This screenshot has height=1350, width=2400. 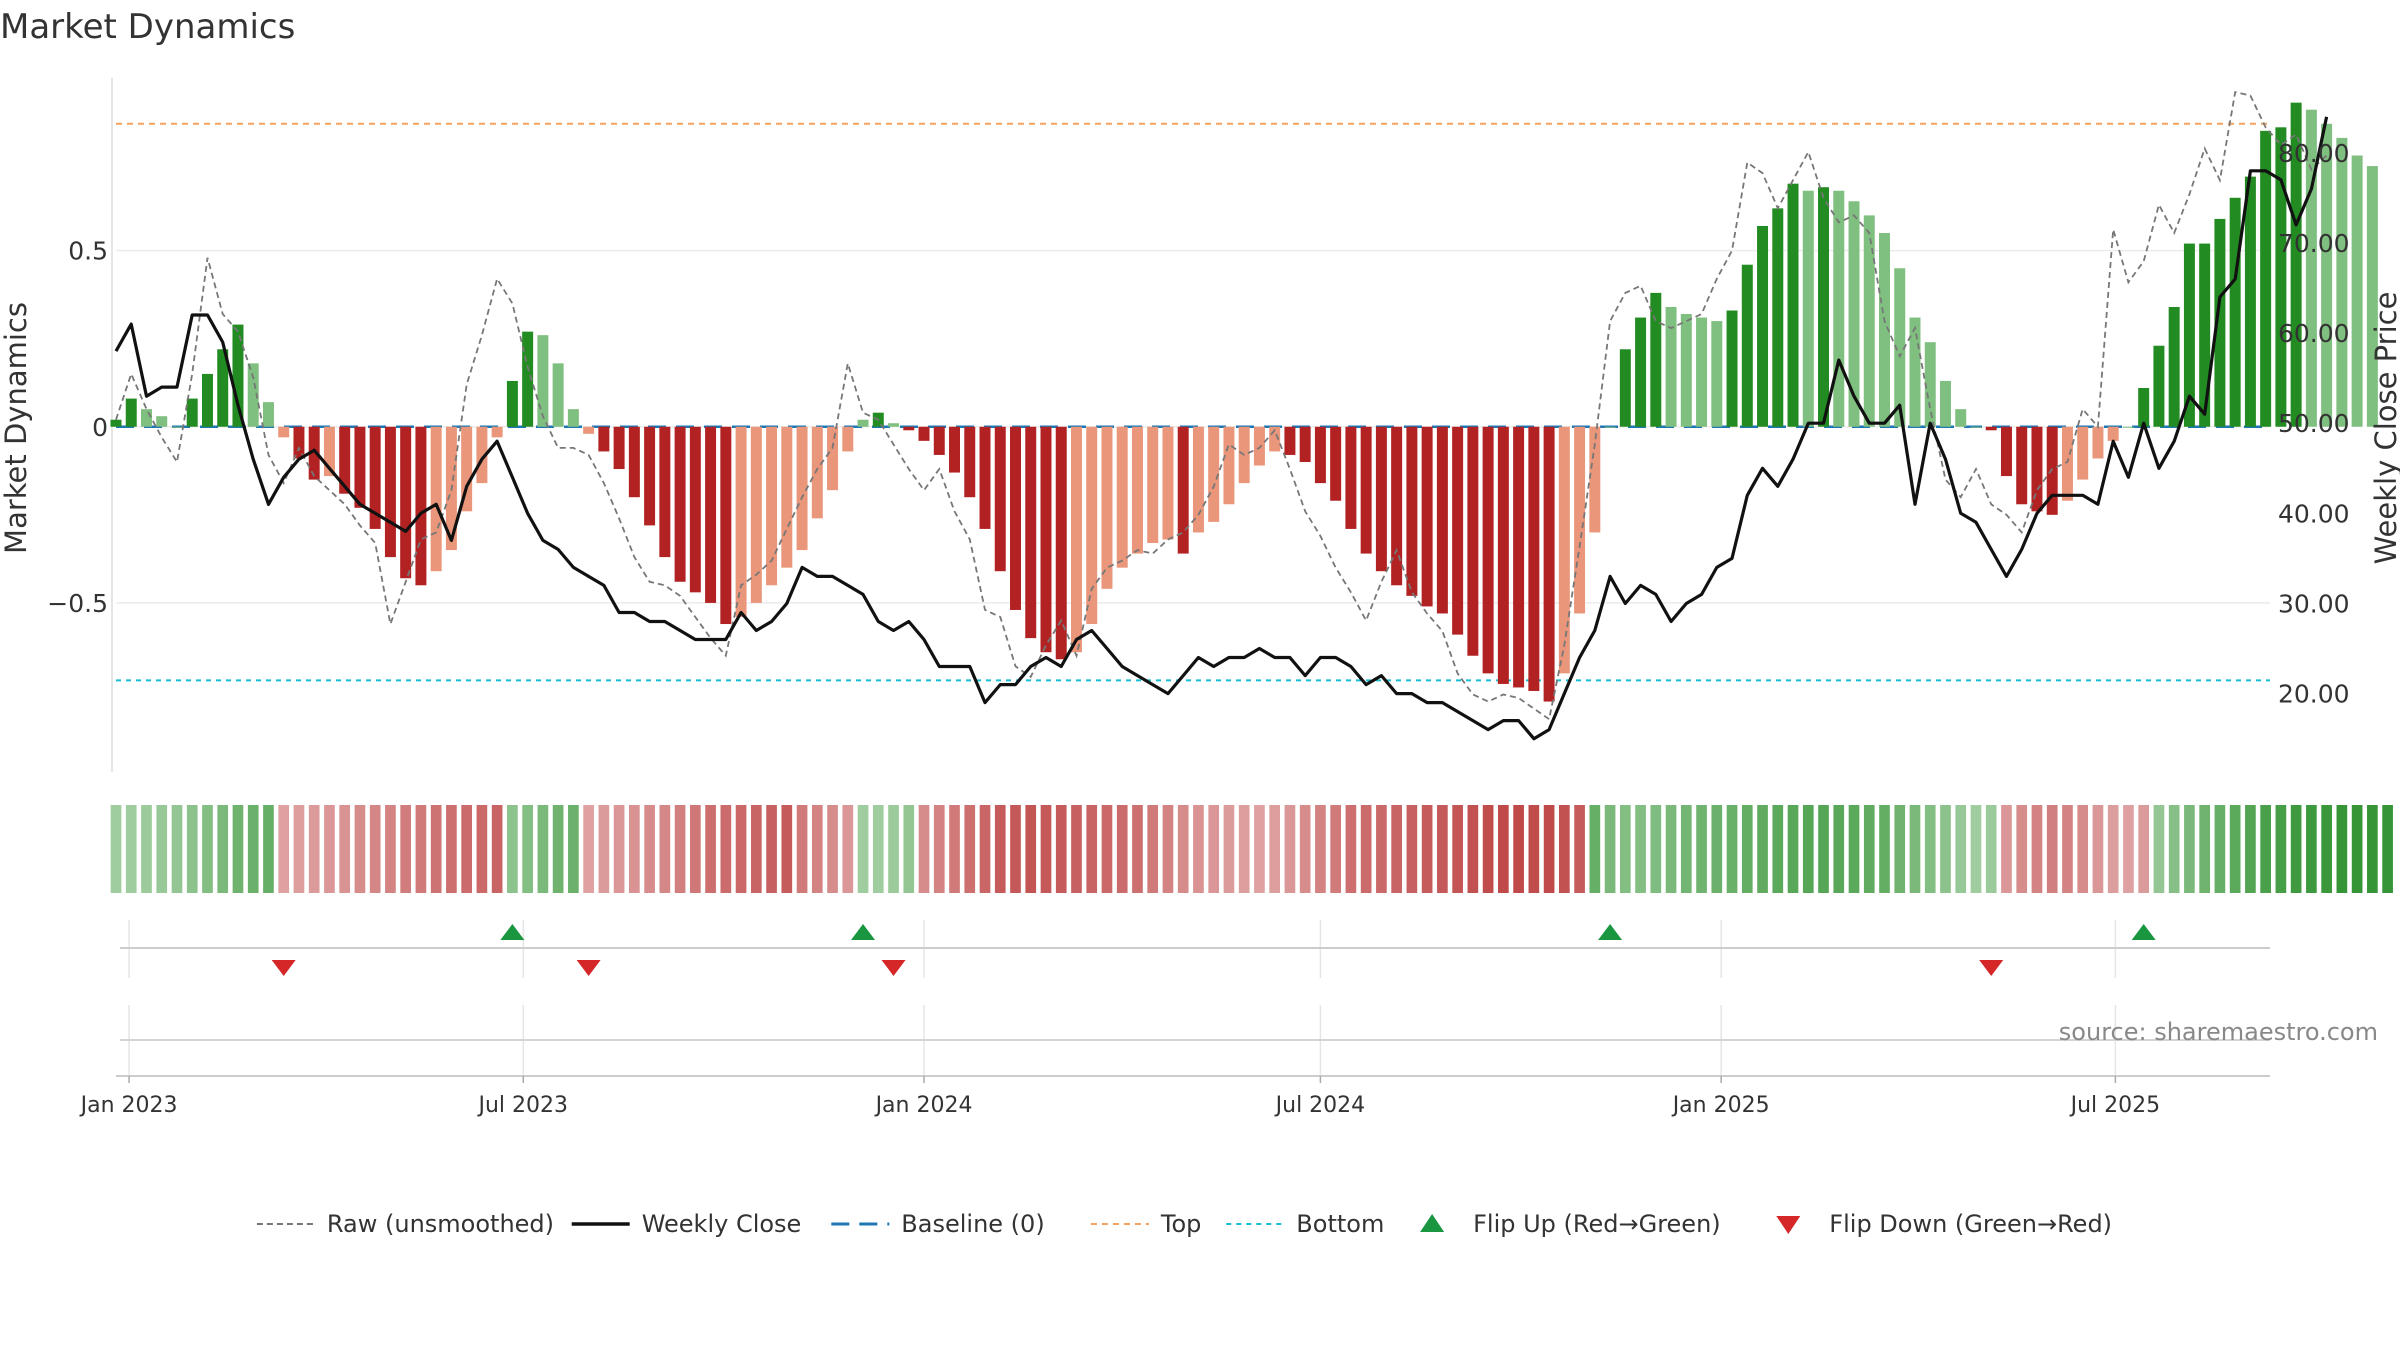 What do you see at coordinates (2384, 428) in the screenshot?
I see `right-y-axis-label: Weekly Close Price` at bounding box center [2384, 428].